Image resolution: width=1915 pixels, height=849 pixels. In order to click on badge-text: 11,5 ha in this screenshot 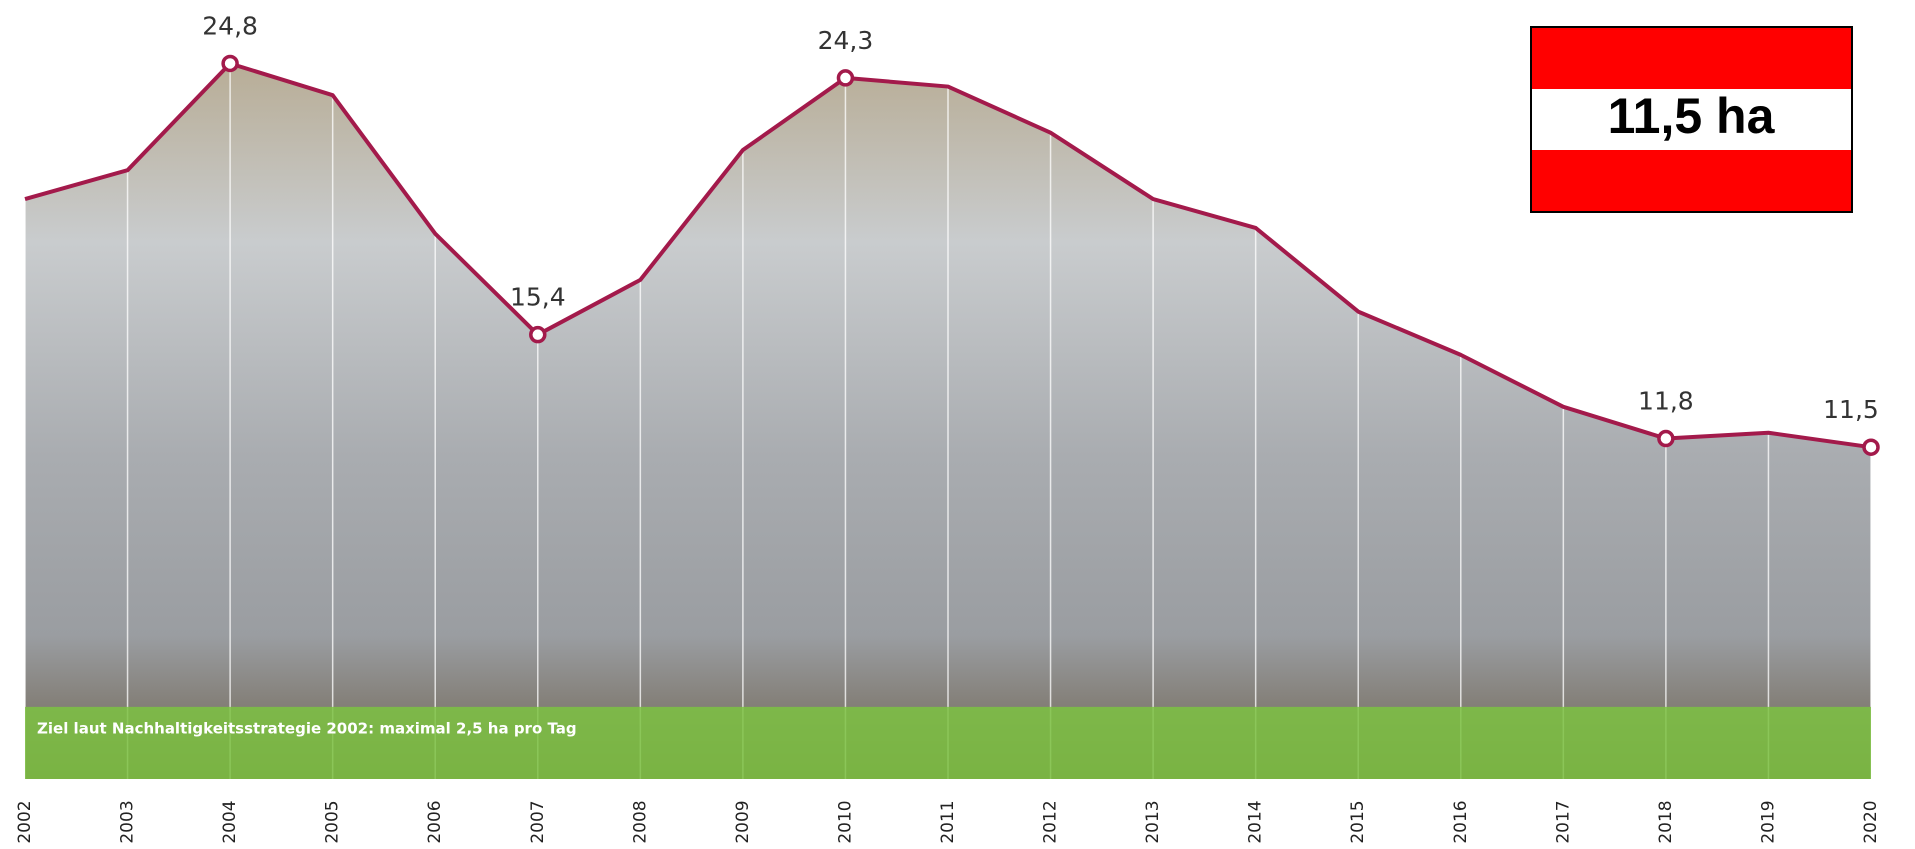, I will do `click(1692, 116)`.